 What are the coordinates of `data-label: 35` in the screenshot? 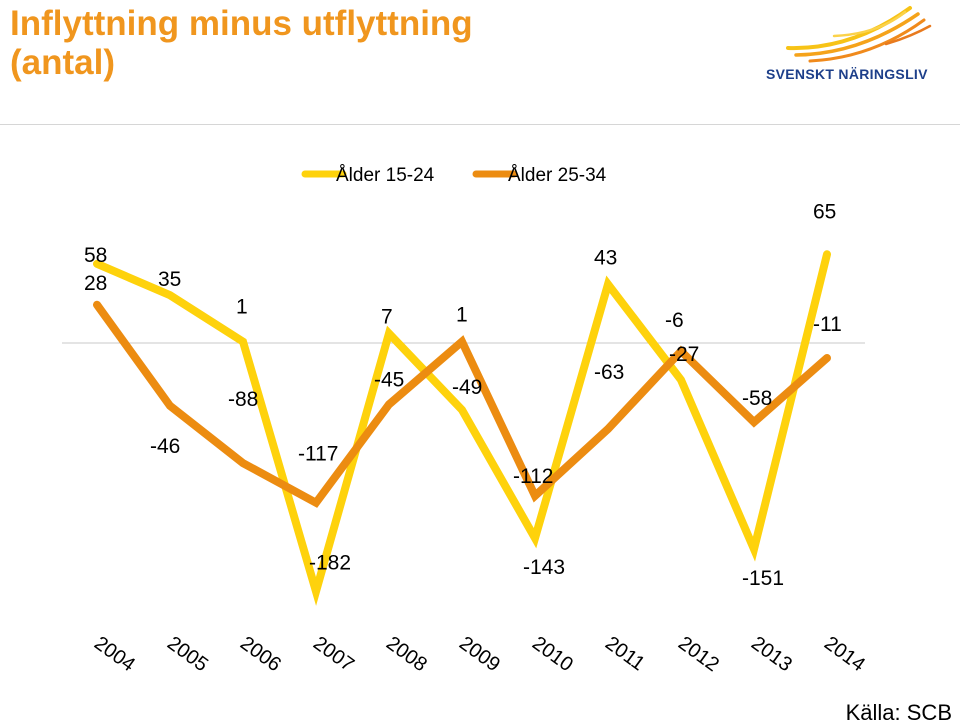 It's located at (169, 279).